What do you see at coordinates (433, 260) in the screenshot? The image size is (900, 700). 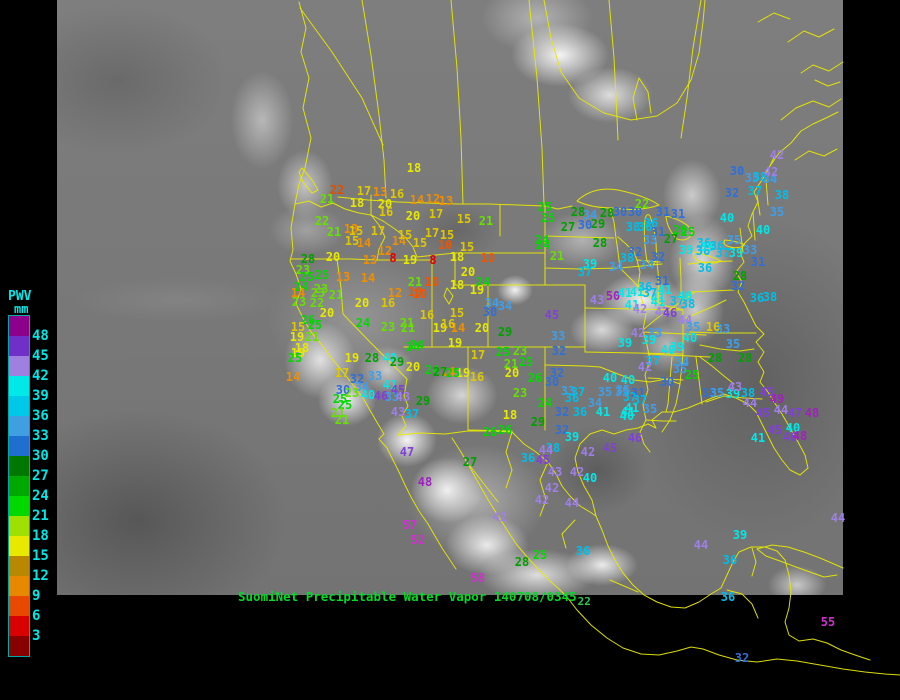 I see `station-pwv-value: 8` at bounding box center [433, 260].